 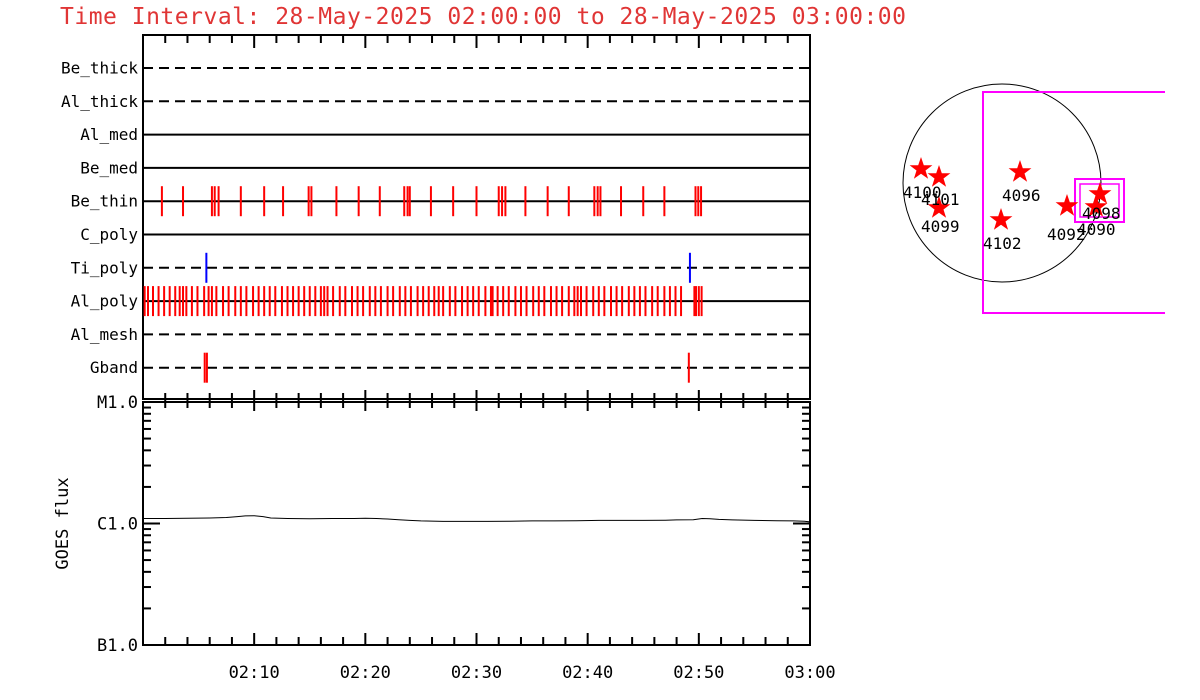 What do you see at coordinates (365, 673) in the screenshot?
I see `x-tick-label: 02:20` at bounding box center [365, 673].